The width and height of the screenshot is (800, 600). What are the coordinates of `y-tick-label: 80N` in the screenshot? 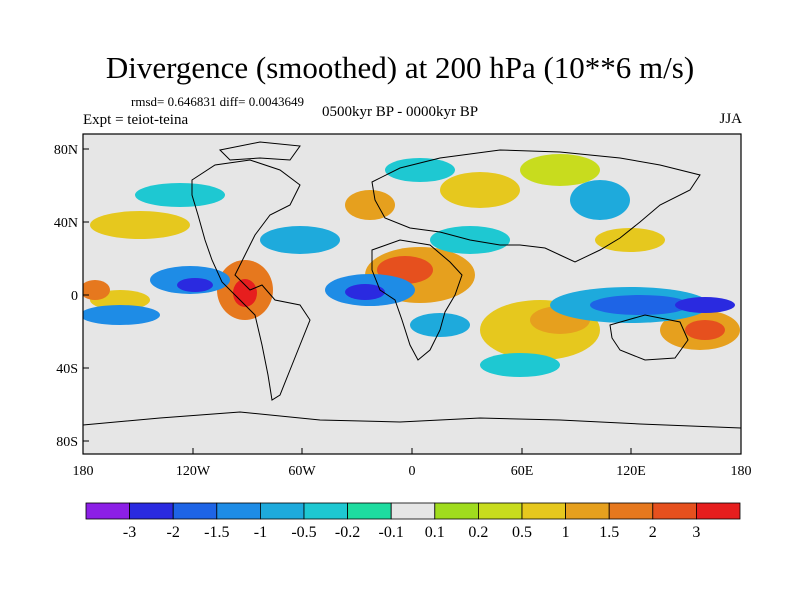 It's located at (66, 150).